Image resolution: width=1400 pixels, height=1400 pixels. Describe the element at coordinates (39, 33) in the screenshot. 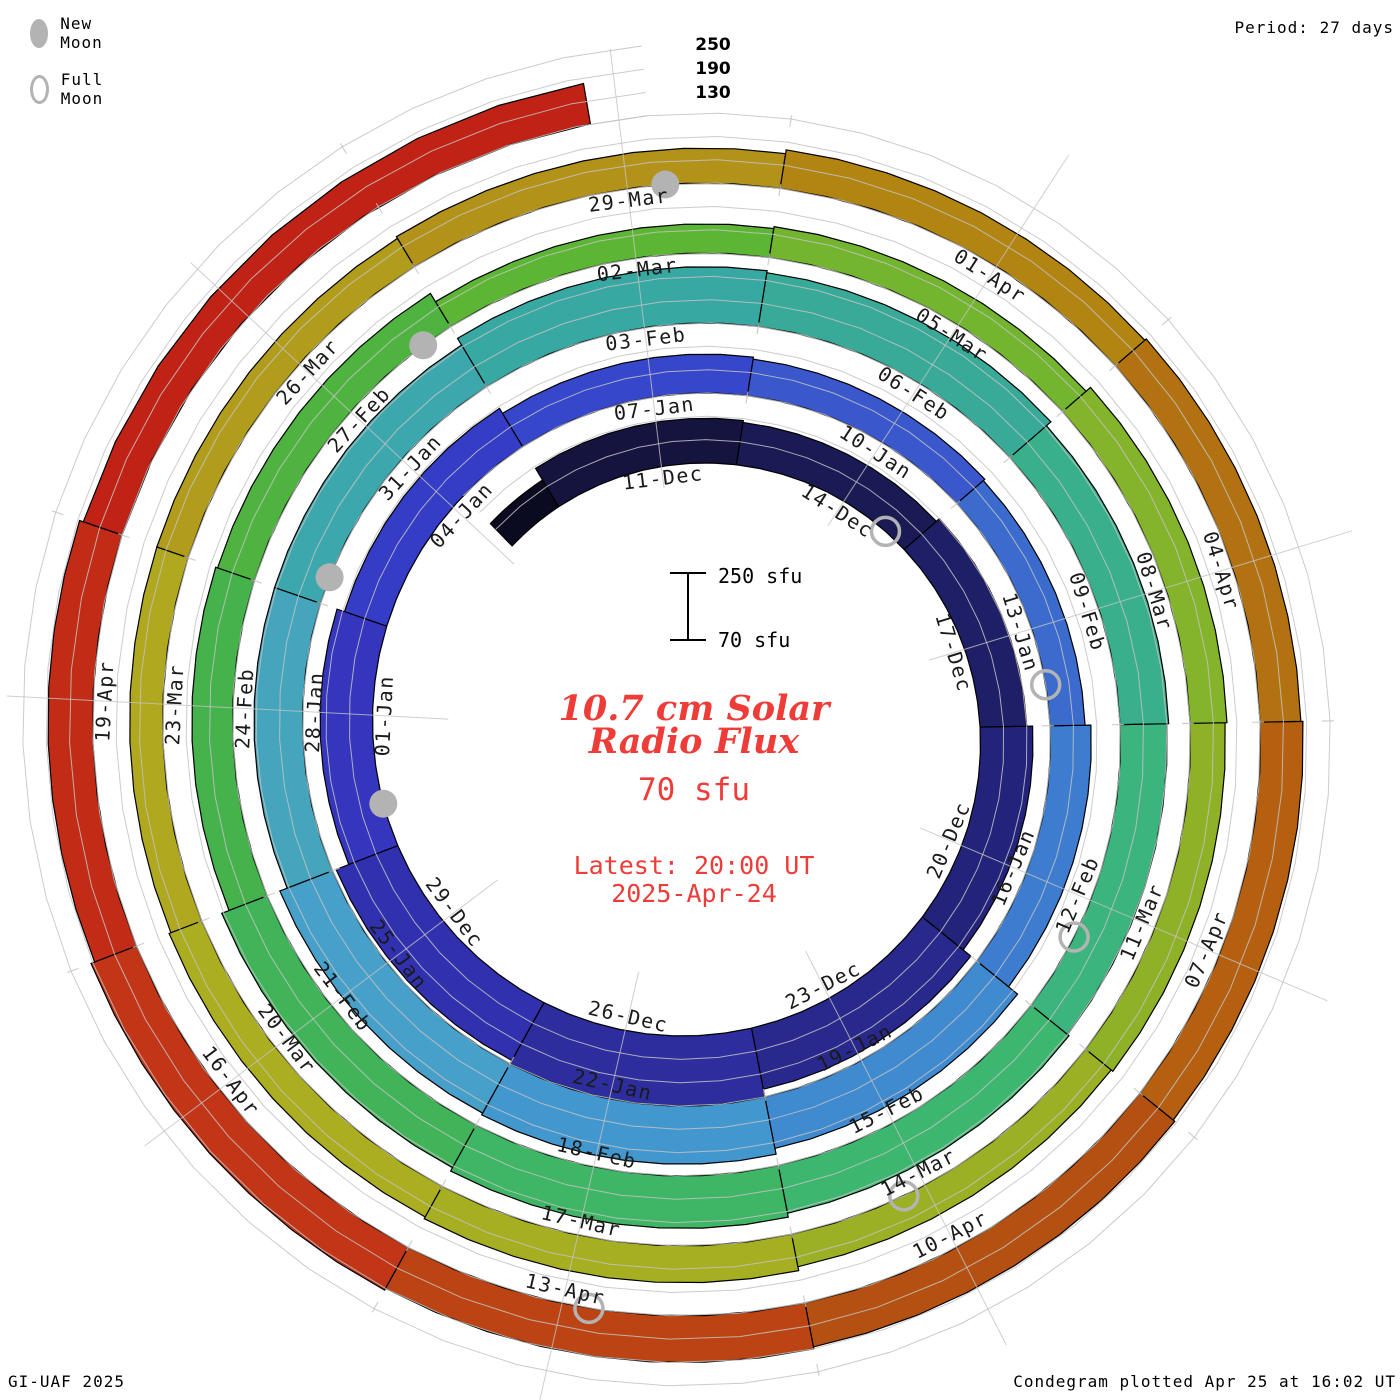

I see `new-moon-icon` at that location.